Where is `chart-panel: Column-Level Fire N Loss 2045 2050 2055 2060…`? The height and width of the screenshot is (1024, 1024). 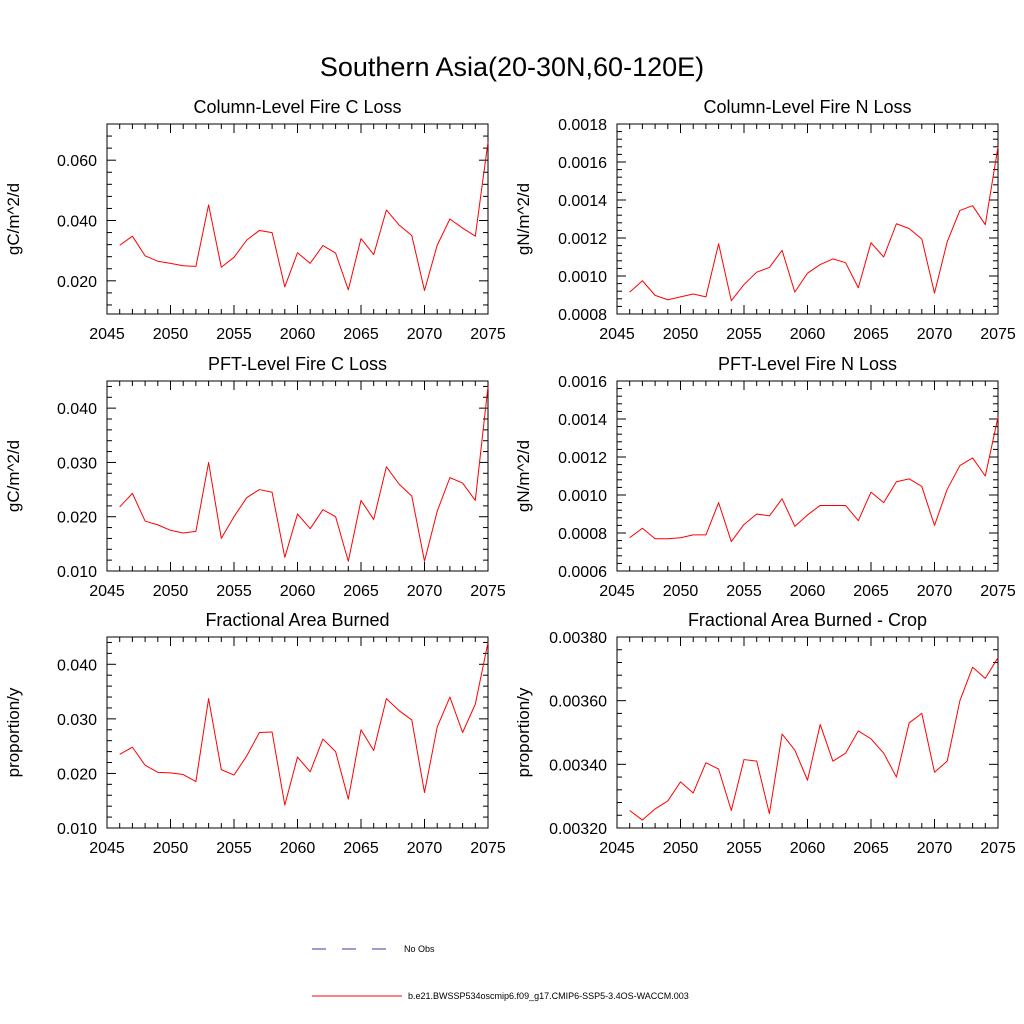
chart-panel: Column-Level Fire N Loss 2045 2050 2055 2060… is located at coordinates (765, 220).